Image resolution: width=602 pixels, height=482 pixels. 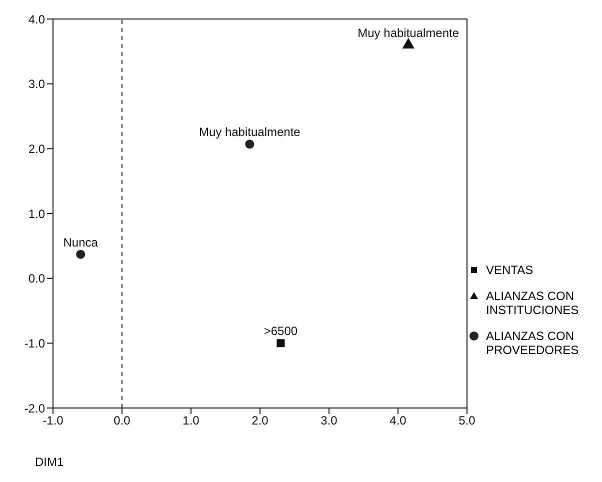 What do you see at coordinates (260, 421) in the screenshot?
I see `x-tick-label: 2.0` at bounding box center [260, 421].